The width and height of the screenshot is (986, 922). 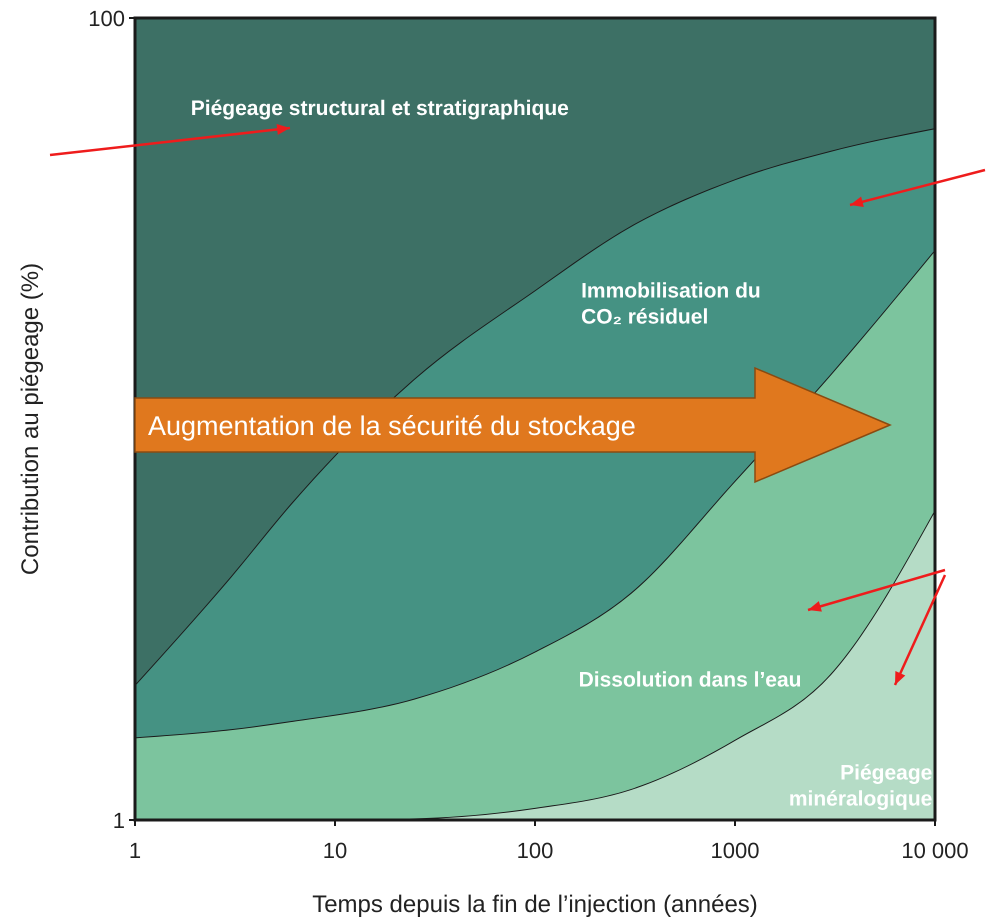 I want to click on annotation: Augmentation de la sécurité du stockage, so click(x=392, y=426).